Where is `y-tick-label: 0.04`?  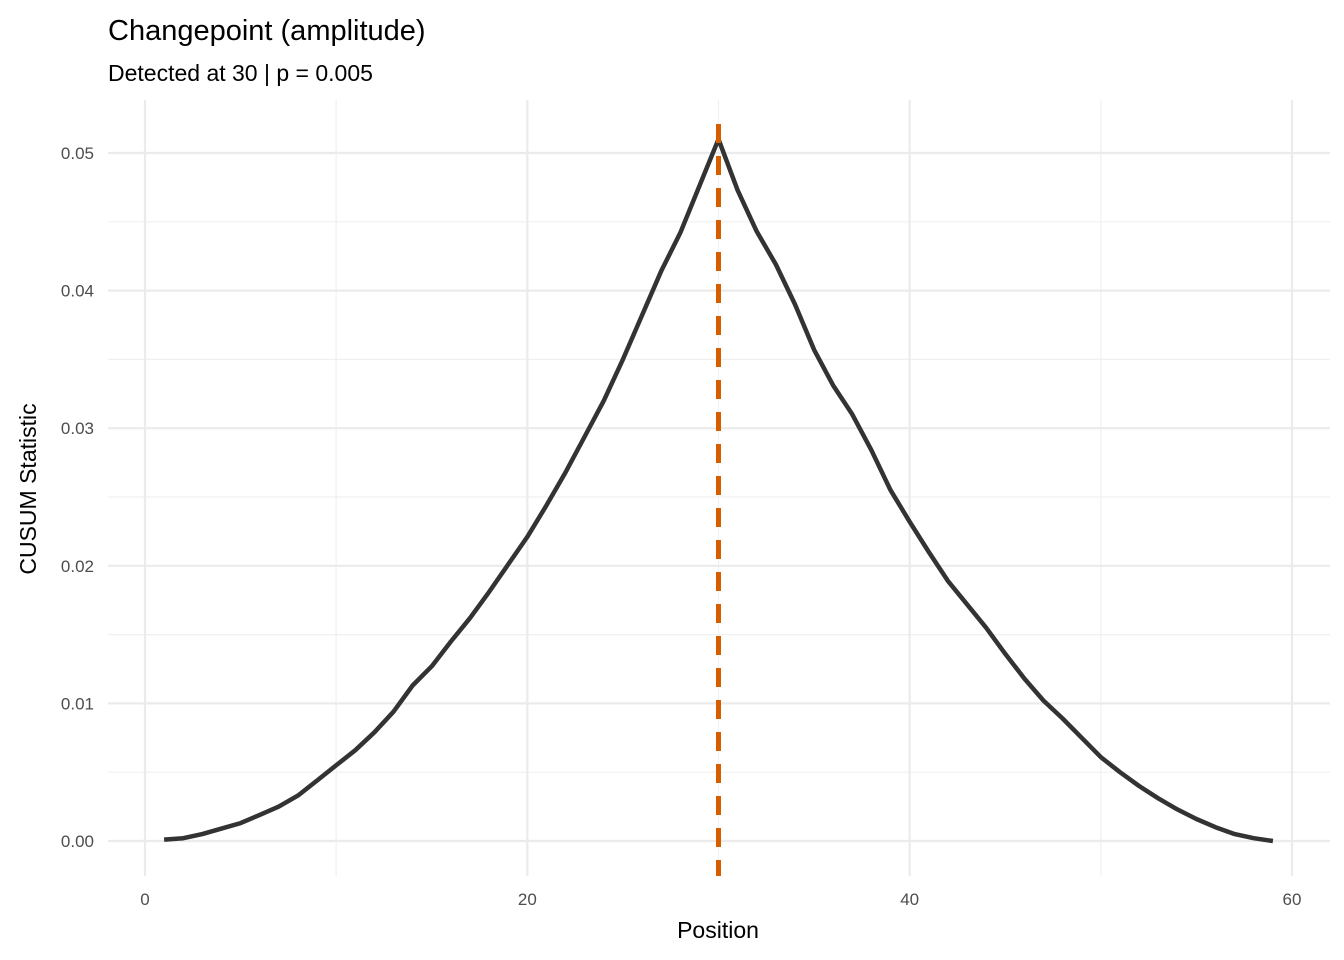
y-tick-label: 0.04 is located at coordinates (77, 291).